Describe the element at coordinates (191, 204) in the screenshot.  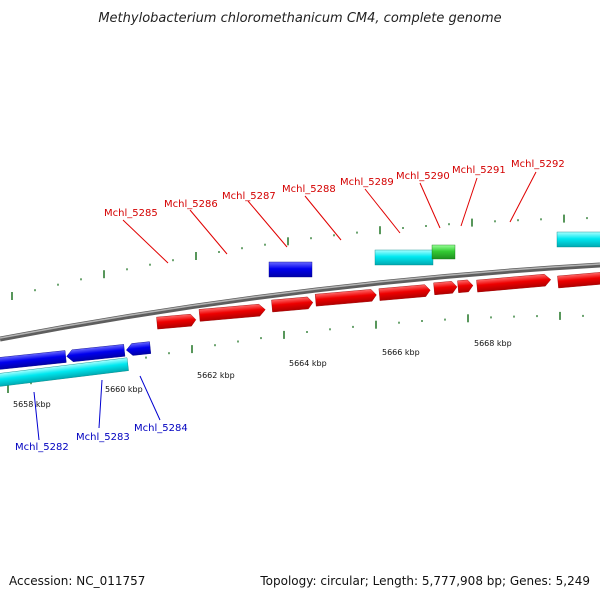
I see `gene-label: Mchl_5286` at that location.